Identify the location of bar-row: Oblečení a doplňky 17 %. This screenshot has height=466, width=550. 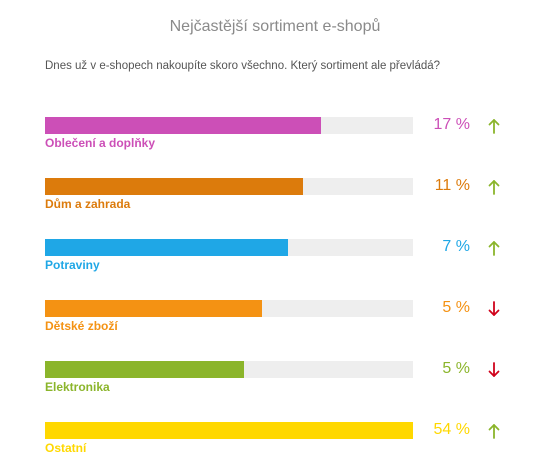
(280, 136).